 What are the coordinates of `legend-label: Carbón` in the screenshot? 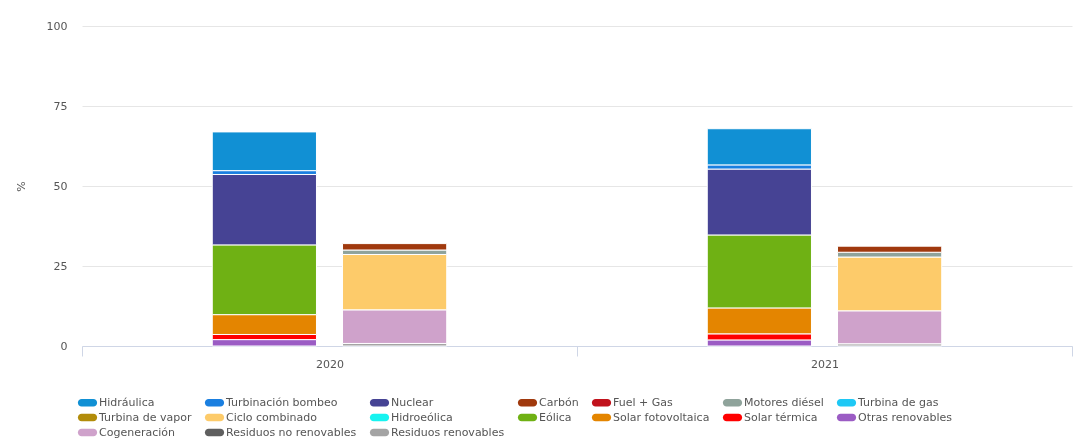 It's located at (559, 402).